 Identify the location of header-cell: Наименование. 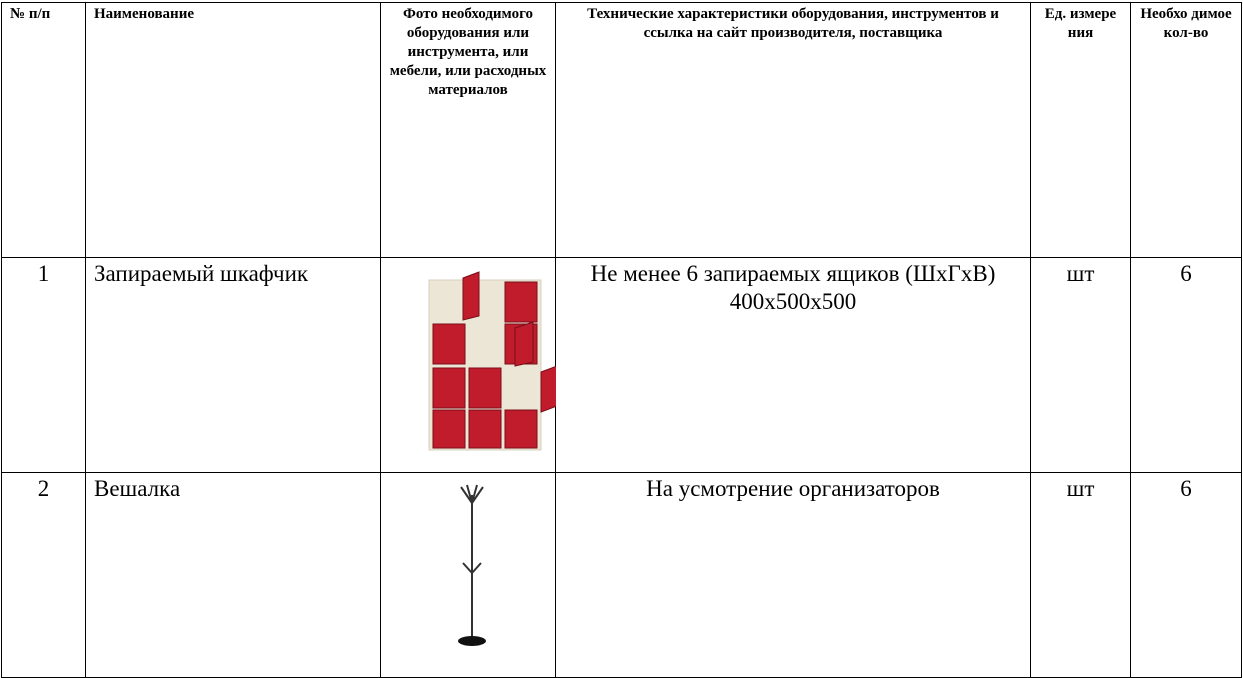
(233, 130).